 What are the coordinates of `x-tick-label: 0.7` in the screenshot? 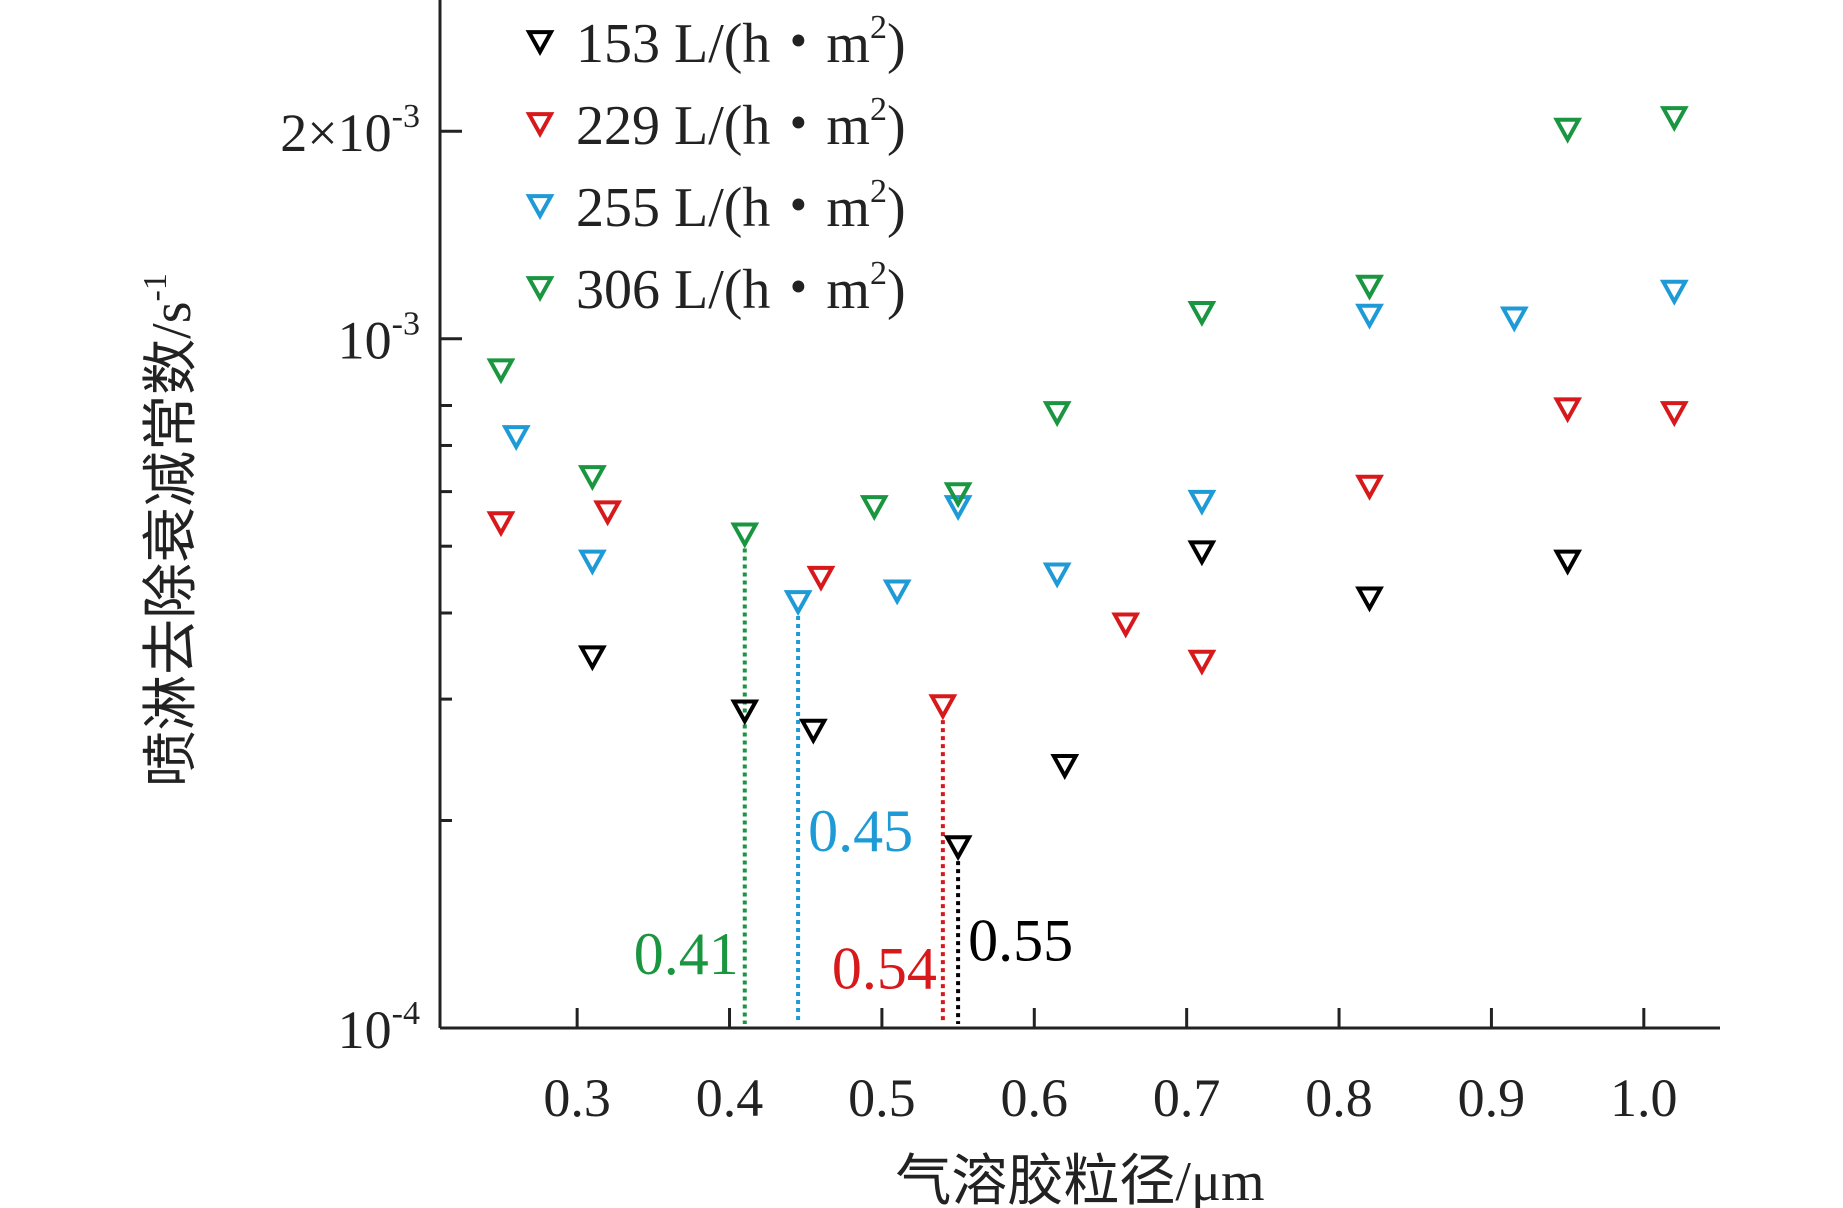 It's located at (1187, 1098).